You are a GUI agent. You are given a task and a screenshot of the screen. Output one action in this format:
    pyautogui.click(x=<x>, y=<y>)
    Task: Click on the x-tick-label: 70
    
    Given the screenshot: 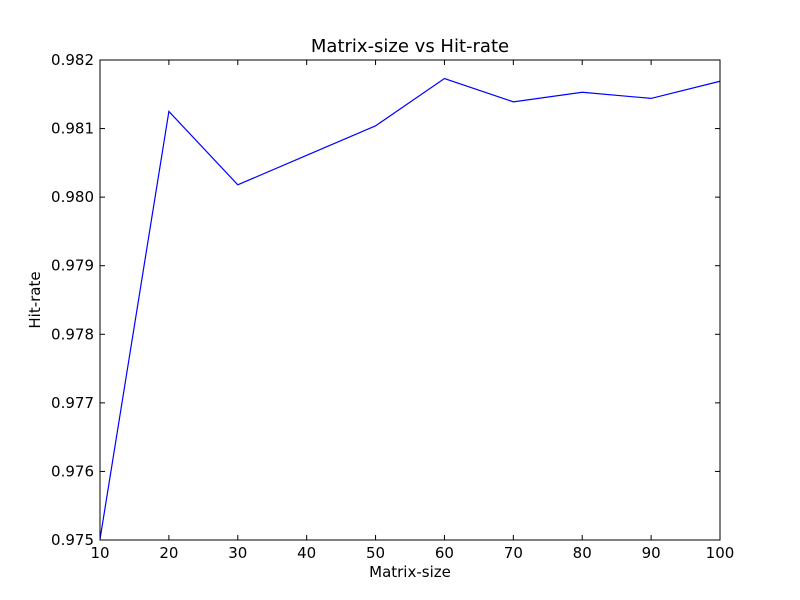 What is the action you would take?
    pyautogui.click(x=513, y=553)
    